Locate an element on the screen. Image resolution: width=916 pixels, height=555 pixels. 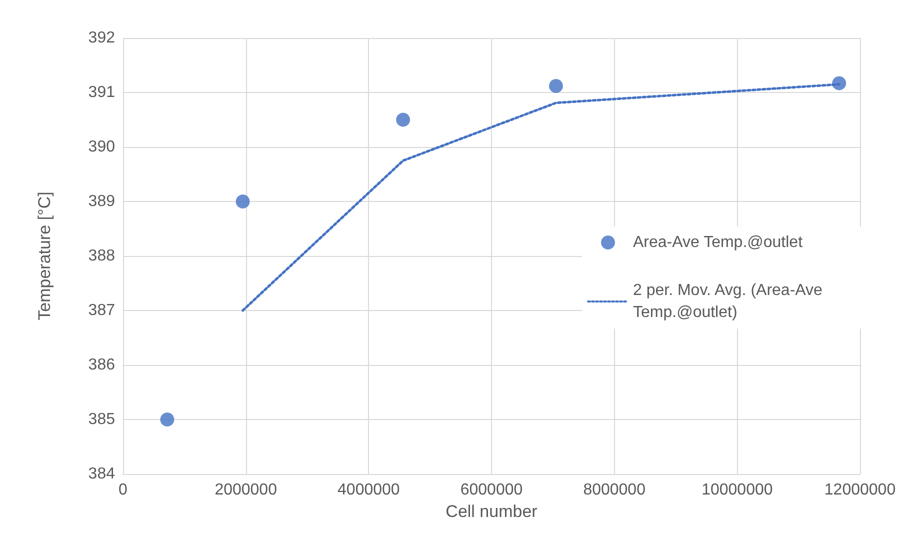
x-tick-label: 4000000 is located at coordinates (369, 490).